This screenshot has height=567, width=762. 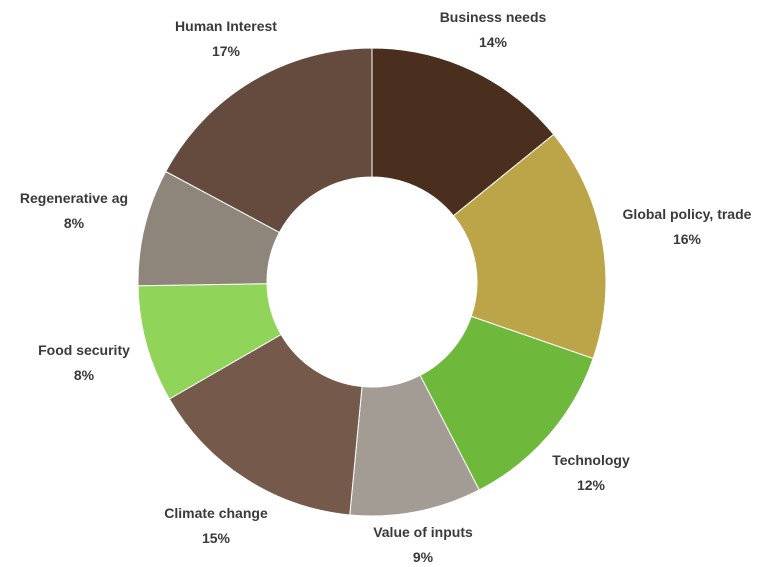 What do you see at coordinates (423, 532) in the screenshot?
I see `slice-label-value-of-inputs: Value of inputs` at bounding box center [423, 532].